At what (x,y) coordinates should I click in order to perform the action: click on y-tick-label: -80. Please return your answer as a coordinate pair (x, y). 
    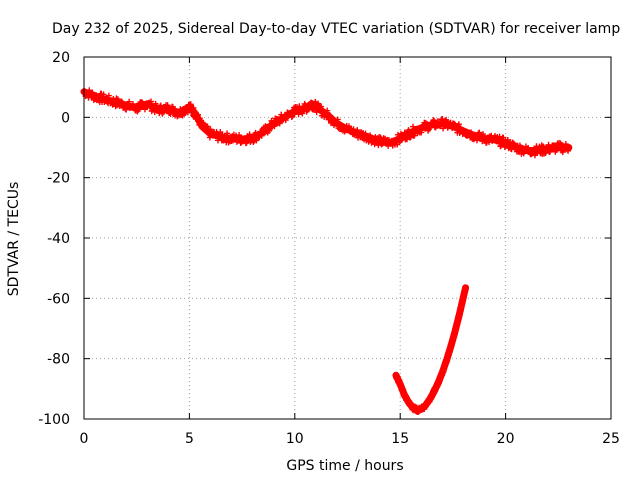
    Looking at the image, I should click on (58, 360).